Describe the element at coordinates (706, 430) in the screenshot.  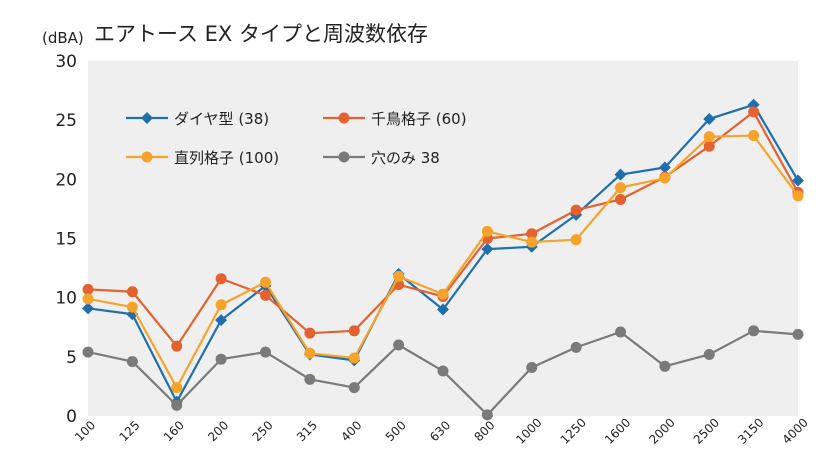
I see `x-tick-label: 2500` at that location.